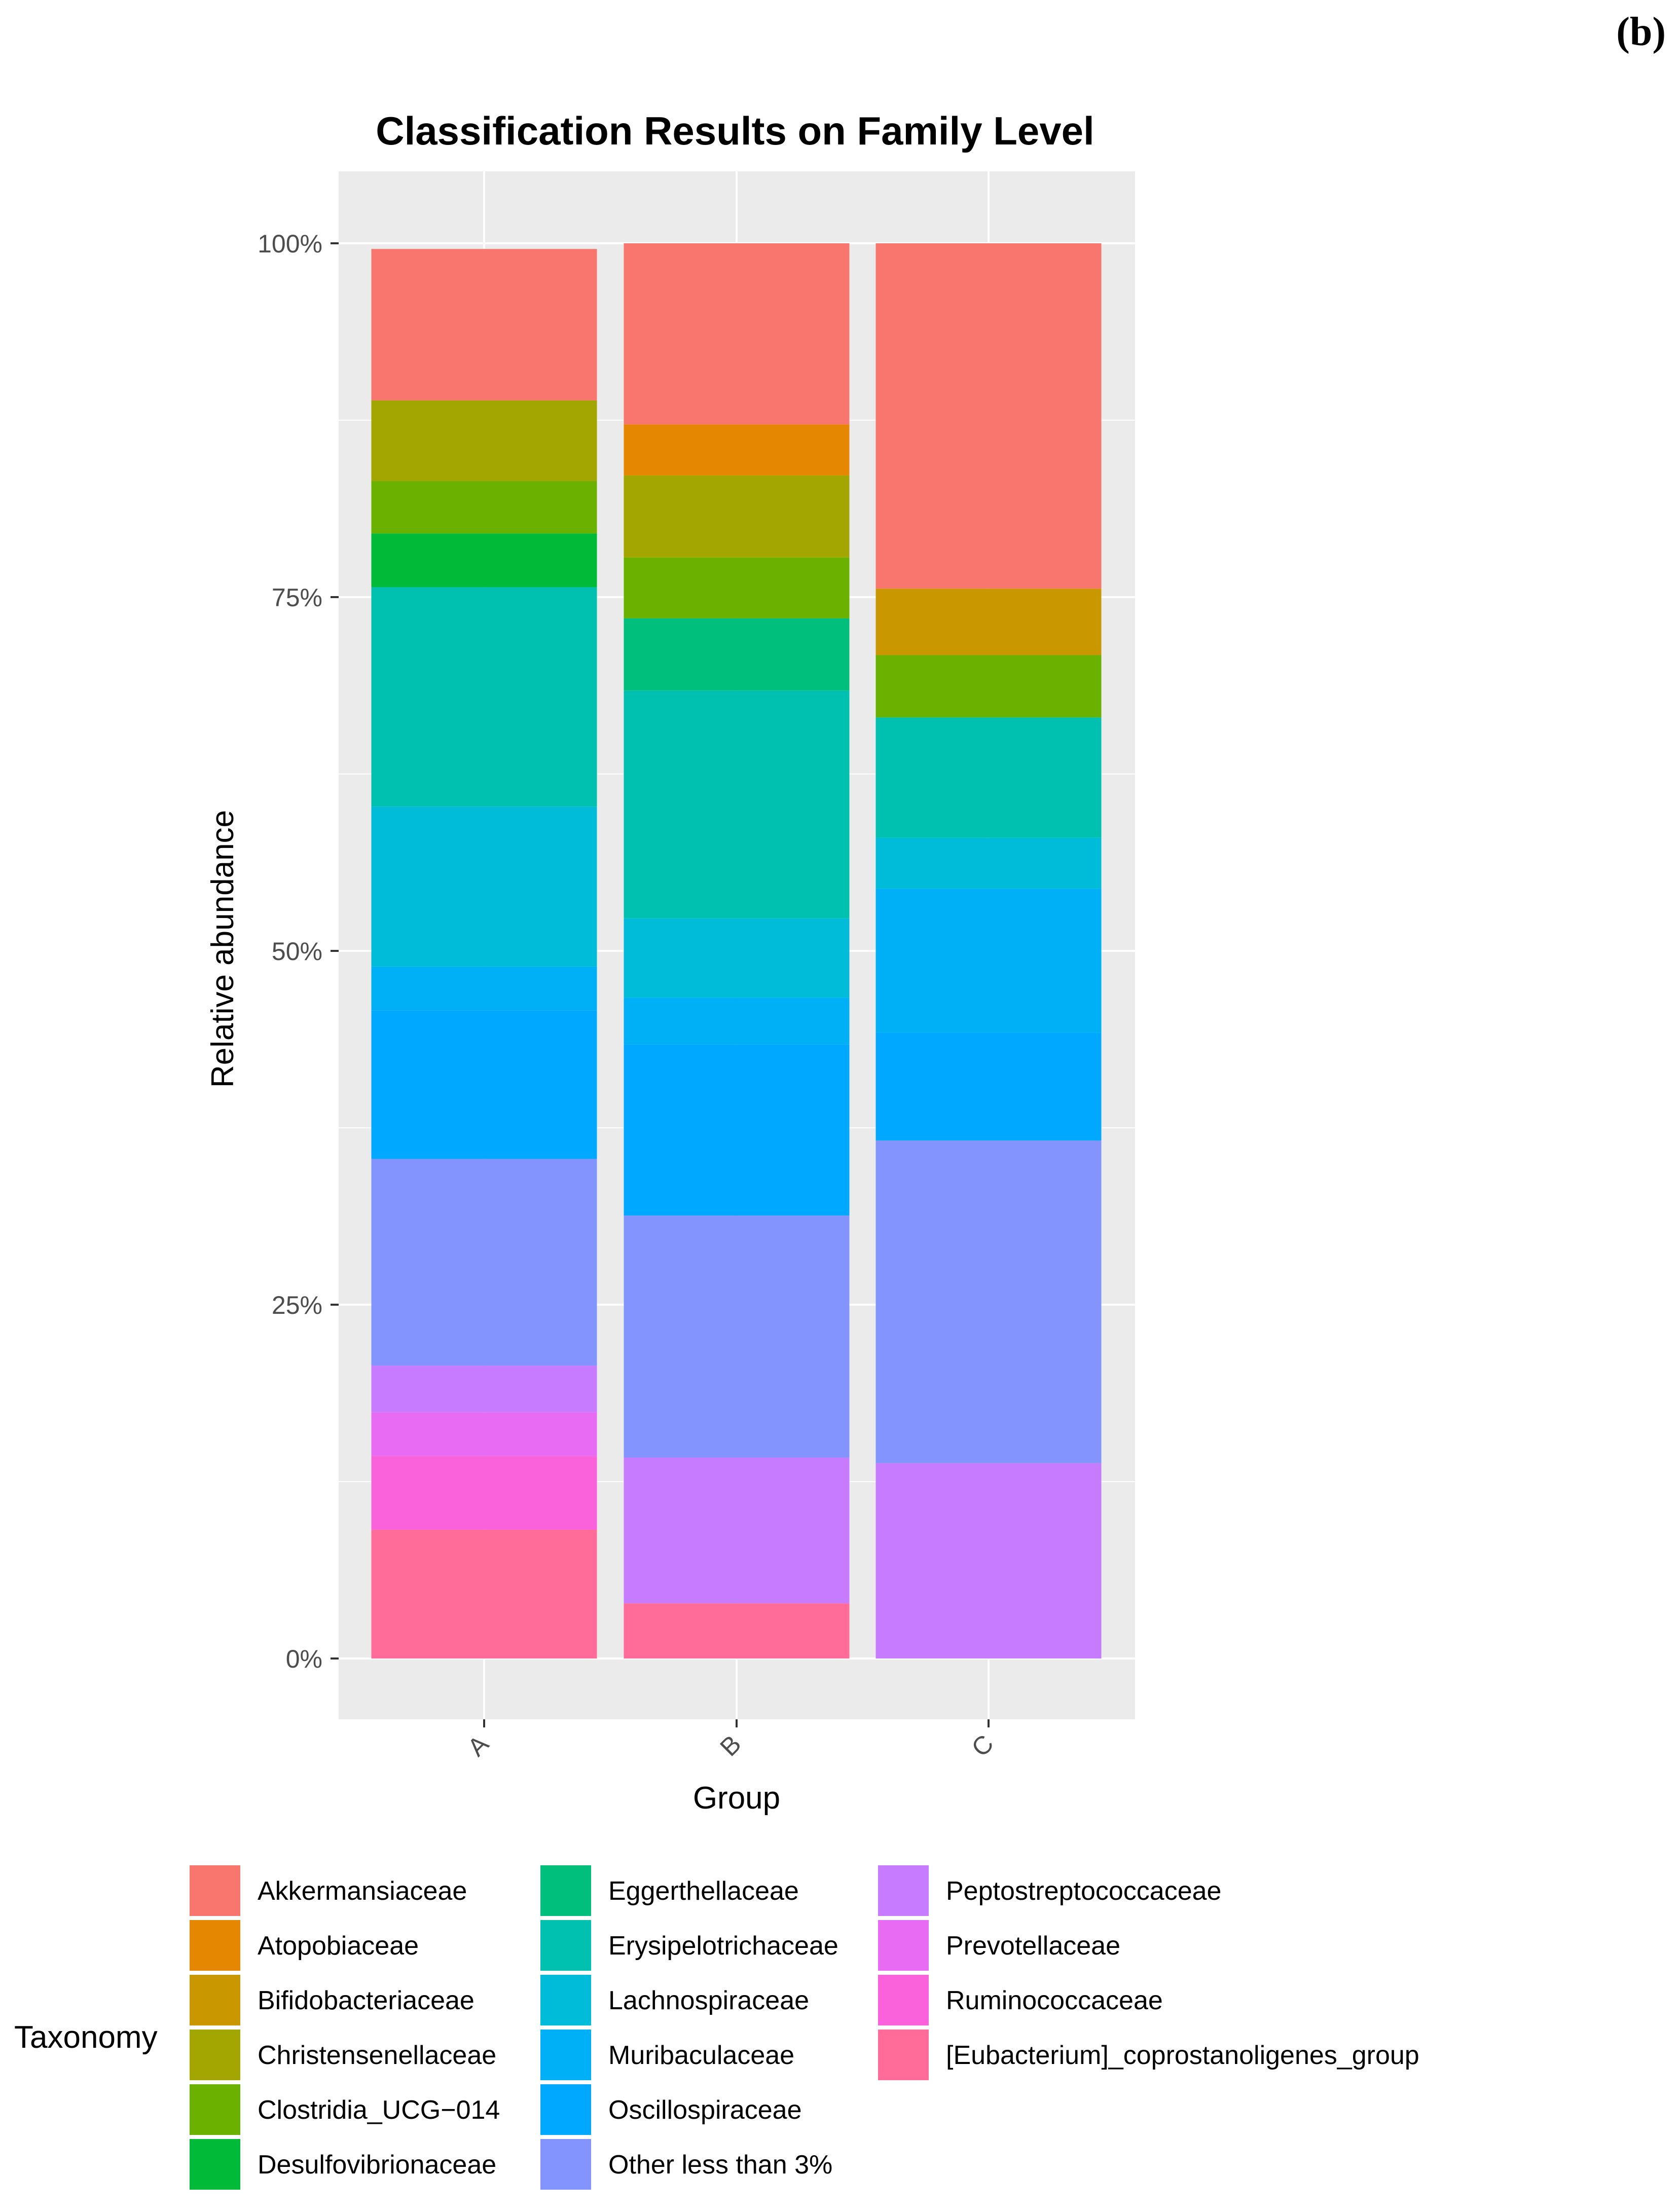  I want to click on legend-label-10: Oscillospiraceae, so click(705, 2110).